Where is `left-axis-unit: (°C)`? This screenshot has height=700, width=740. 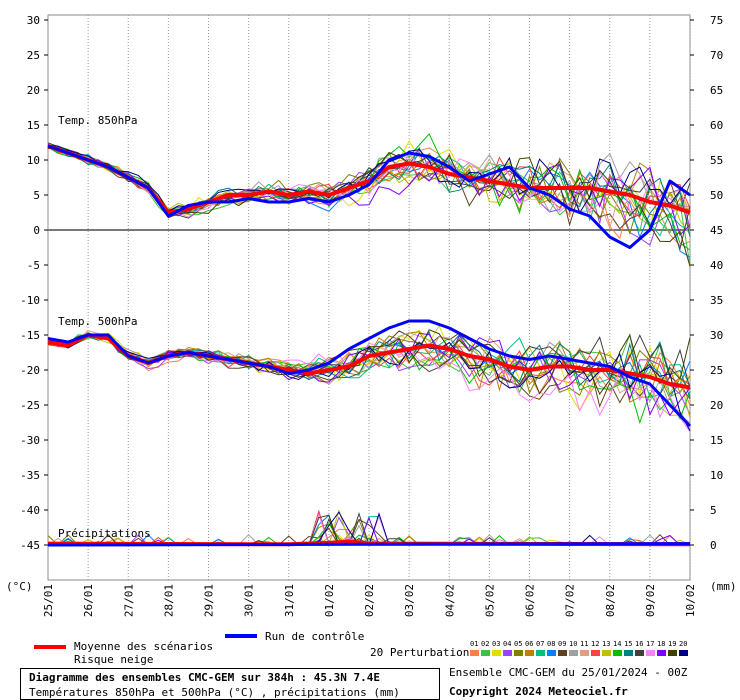 left-axis-unit: (°C) is located at coordinates (19, 586).